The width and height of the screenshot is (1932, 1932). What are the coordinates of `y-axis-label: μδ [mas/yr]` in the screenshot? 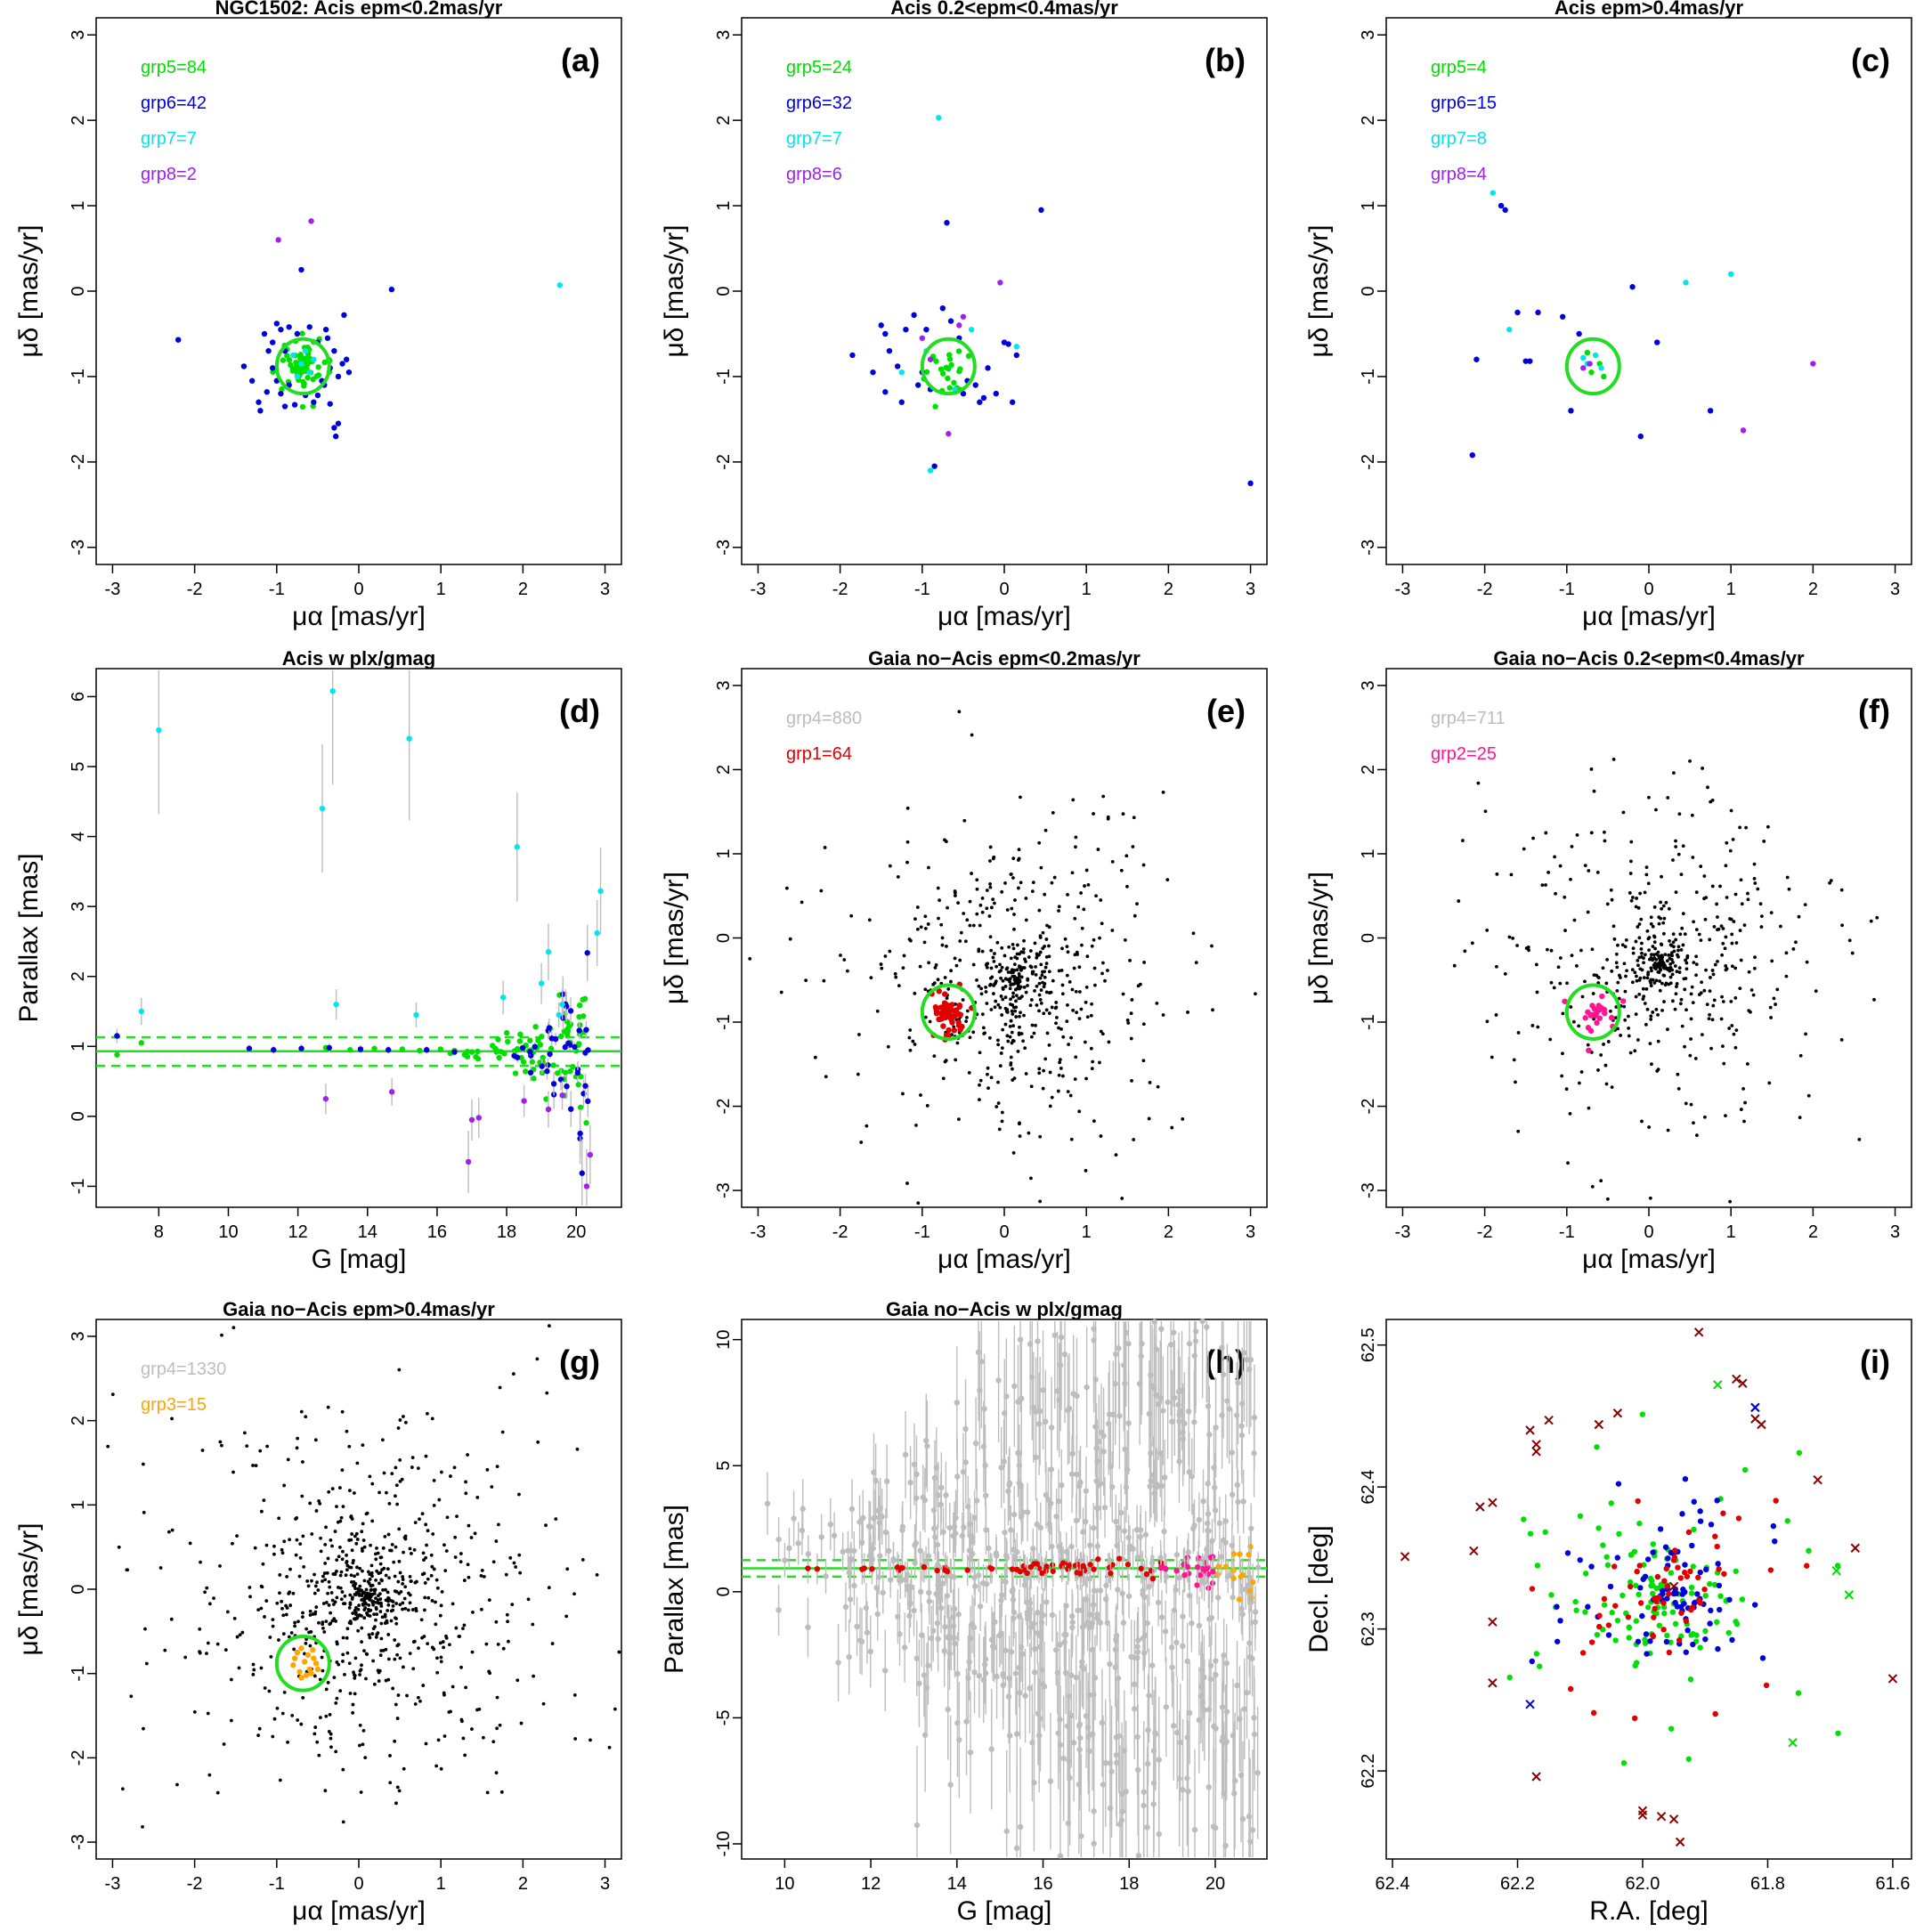 It's located at (29, 292).